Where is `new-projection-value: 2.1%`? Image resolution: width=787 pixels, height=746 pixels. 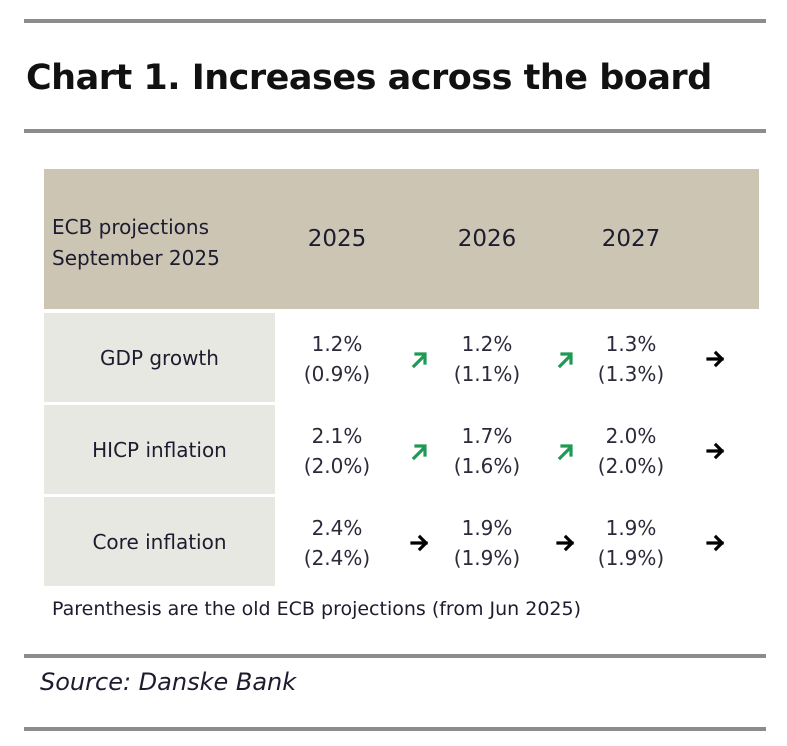 new-projection-value: 2.1% is located at coordinates (337, 436).